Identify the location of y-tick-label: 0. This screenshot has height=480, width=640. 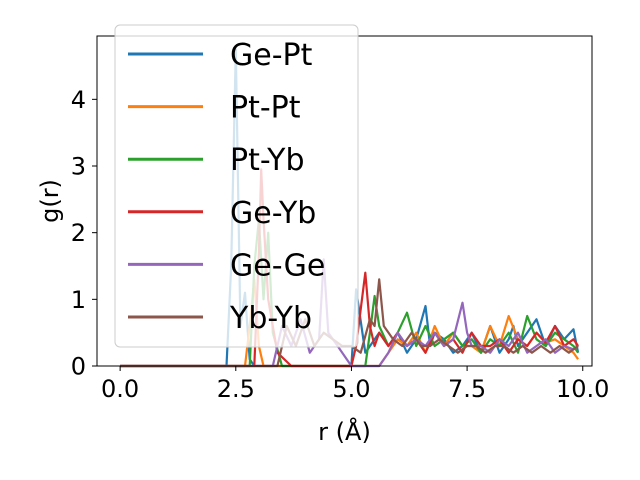
(78, 367).